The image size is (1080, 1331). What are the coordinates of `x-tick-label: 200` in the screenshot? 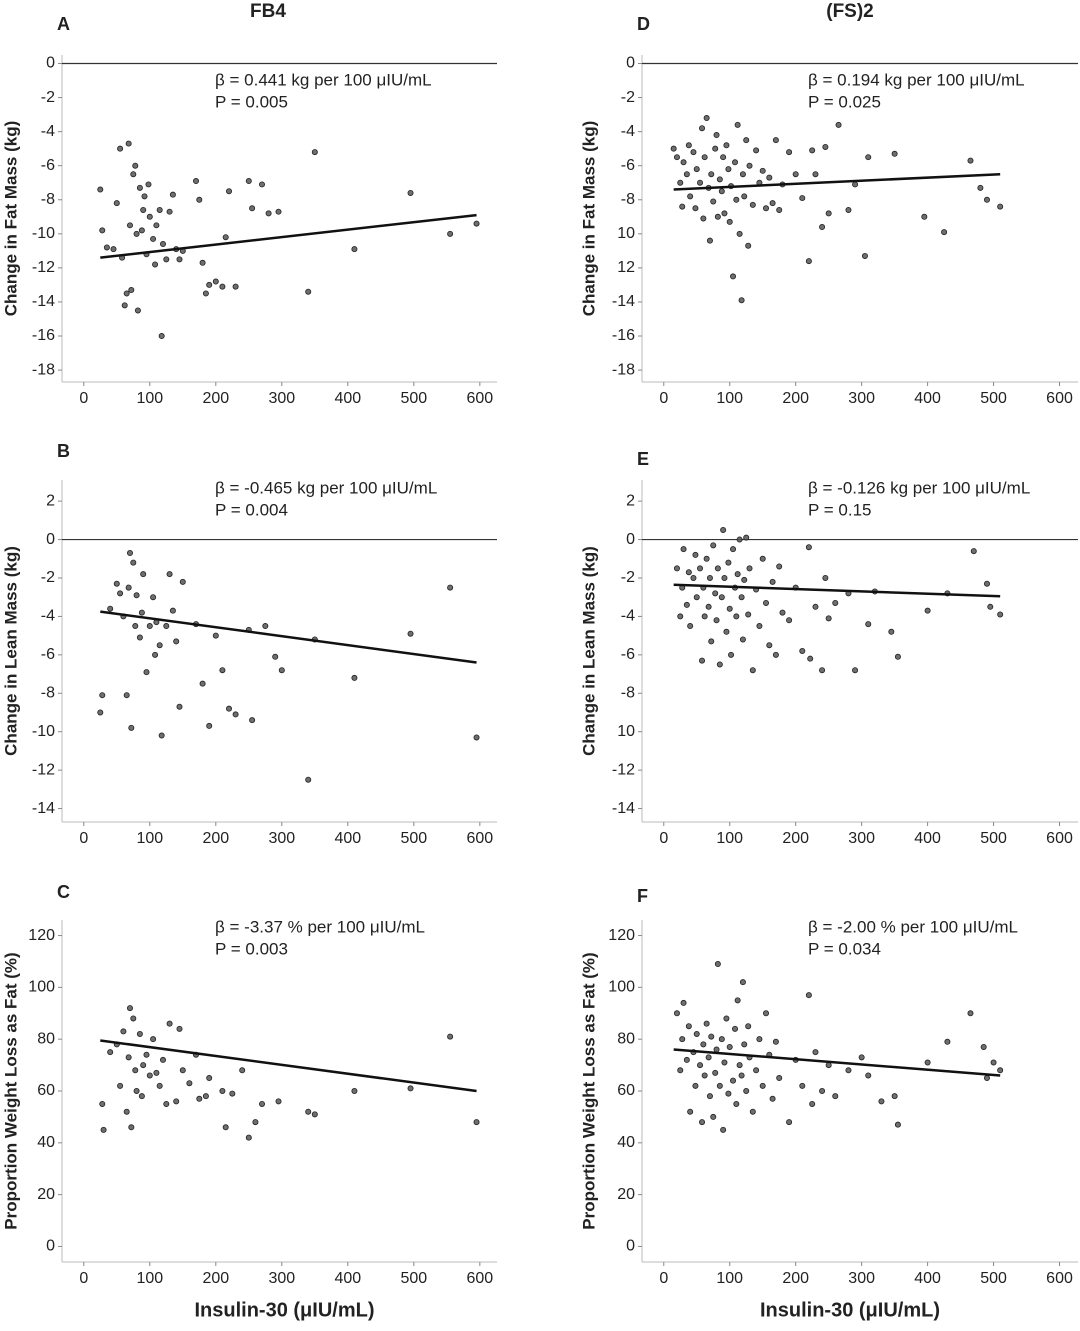 It's located at (795, 838).